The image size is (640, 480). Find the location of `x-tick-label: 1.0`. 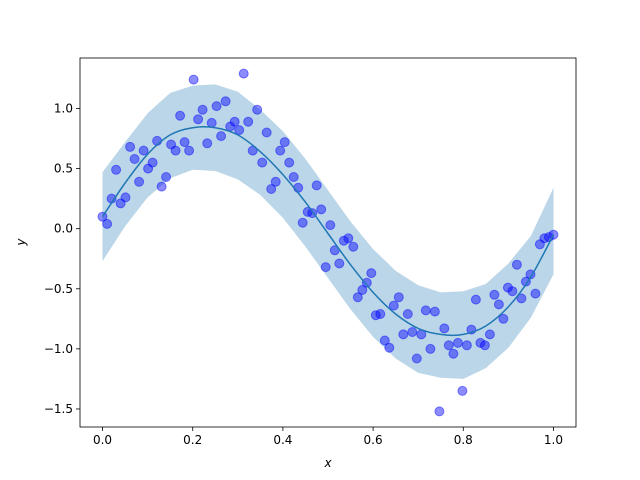

x-tick-label: 1.0 is located at coordinates (553, 440).